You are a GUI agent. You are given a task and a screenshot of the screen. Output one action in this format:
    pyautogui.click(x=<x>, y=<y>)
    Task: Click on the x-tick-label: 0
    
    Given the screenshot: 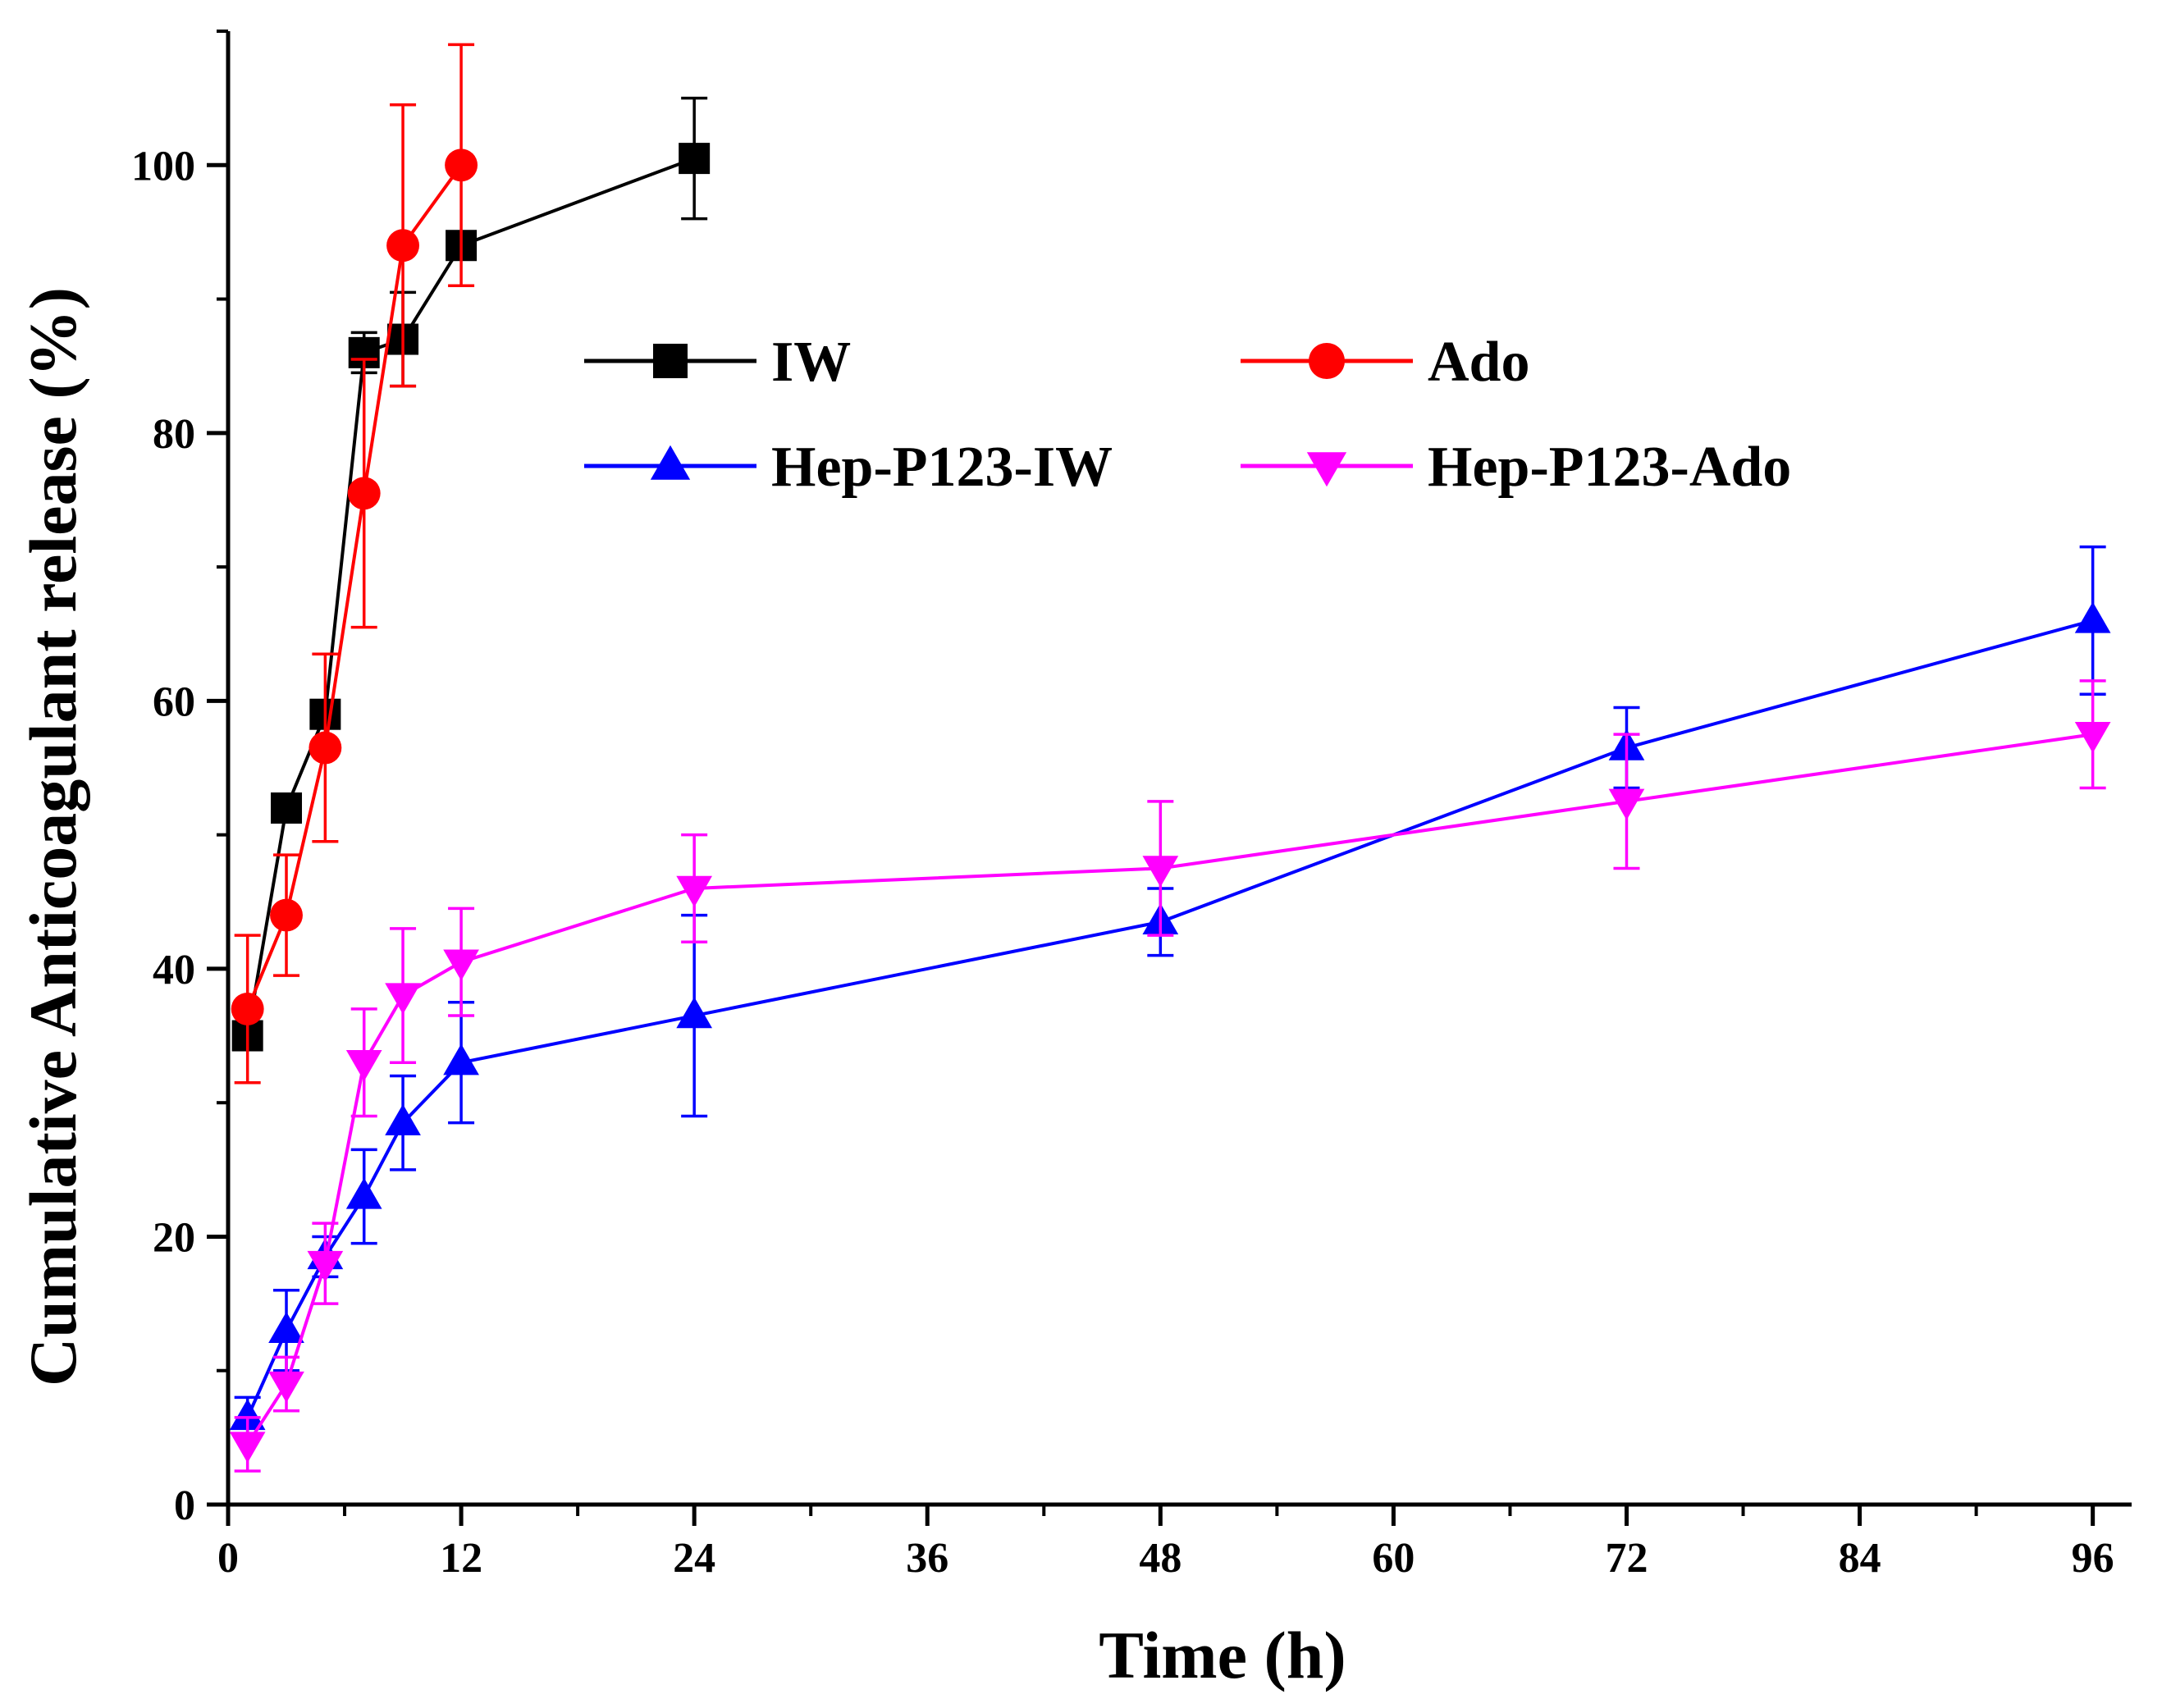 What is the action you would take?
    pyautogui.click(x=228, y=1558)
    